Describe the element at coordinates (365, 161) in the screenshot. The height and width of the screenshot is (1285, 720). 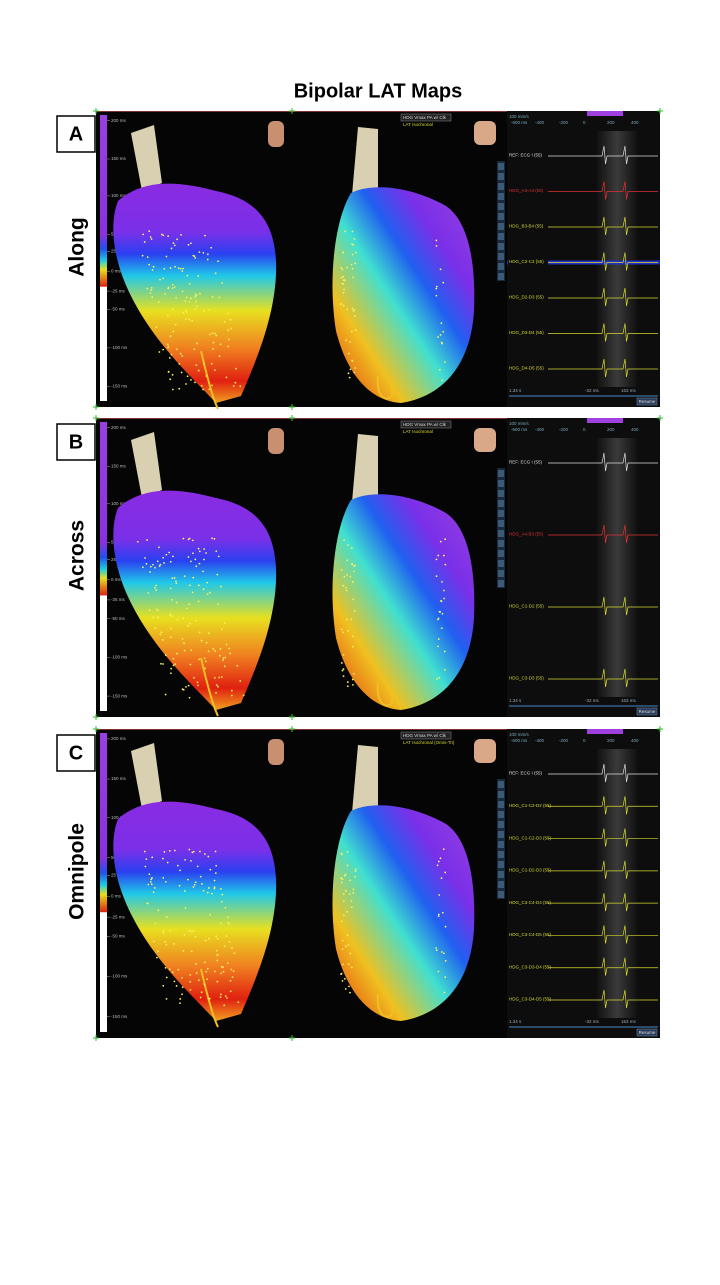
I see `atrium-cap` at that location.